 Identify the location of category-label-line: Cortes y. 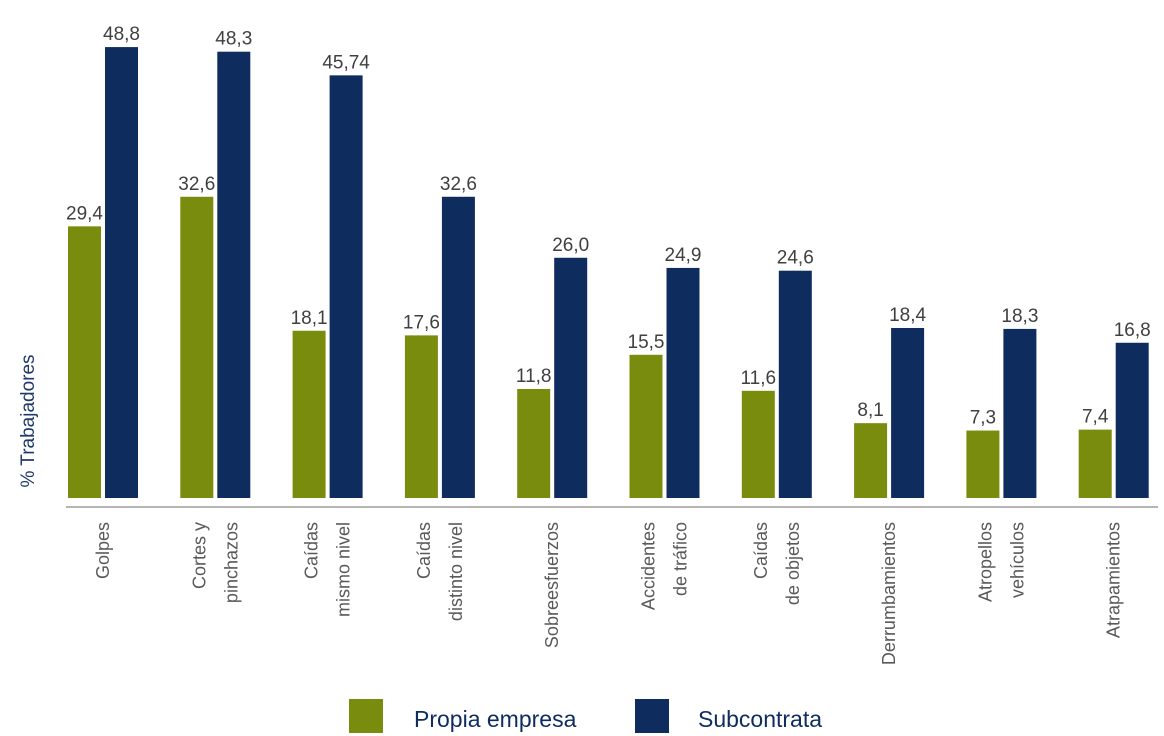
(199, 555).